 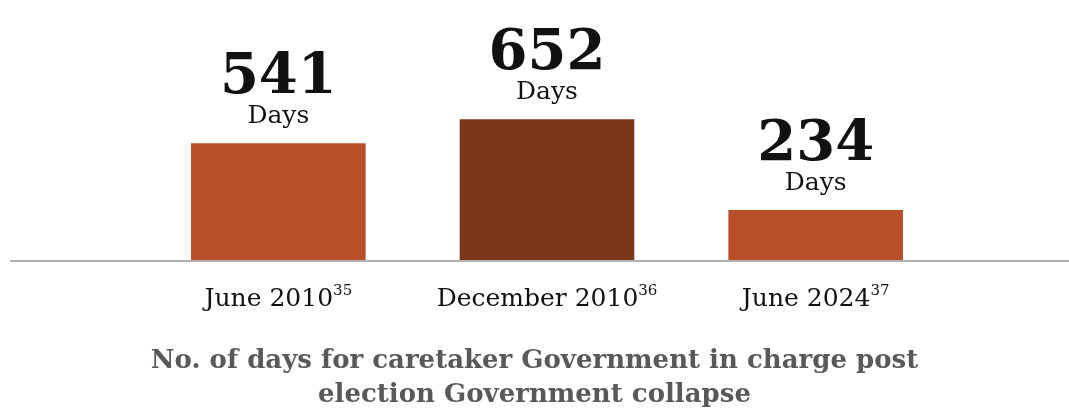 What do you see at coordinates (547, 61) in the screenshot?
I see `data-label: 652 Days` at bounding box center [547, 61].